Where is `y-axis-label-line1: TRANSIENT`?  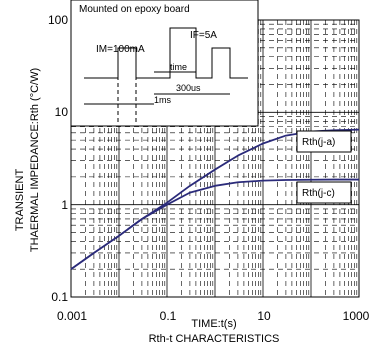
y-axis-label-line1: TRANSIENT is located at coordinates (20, 200).